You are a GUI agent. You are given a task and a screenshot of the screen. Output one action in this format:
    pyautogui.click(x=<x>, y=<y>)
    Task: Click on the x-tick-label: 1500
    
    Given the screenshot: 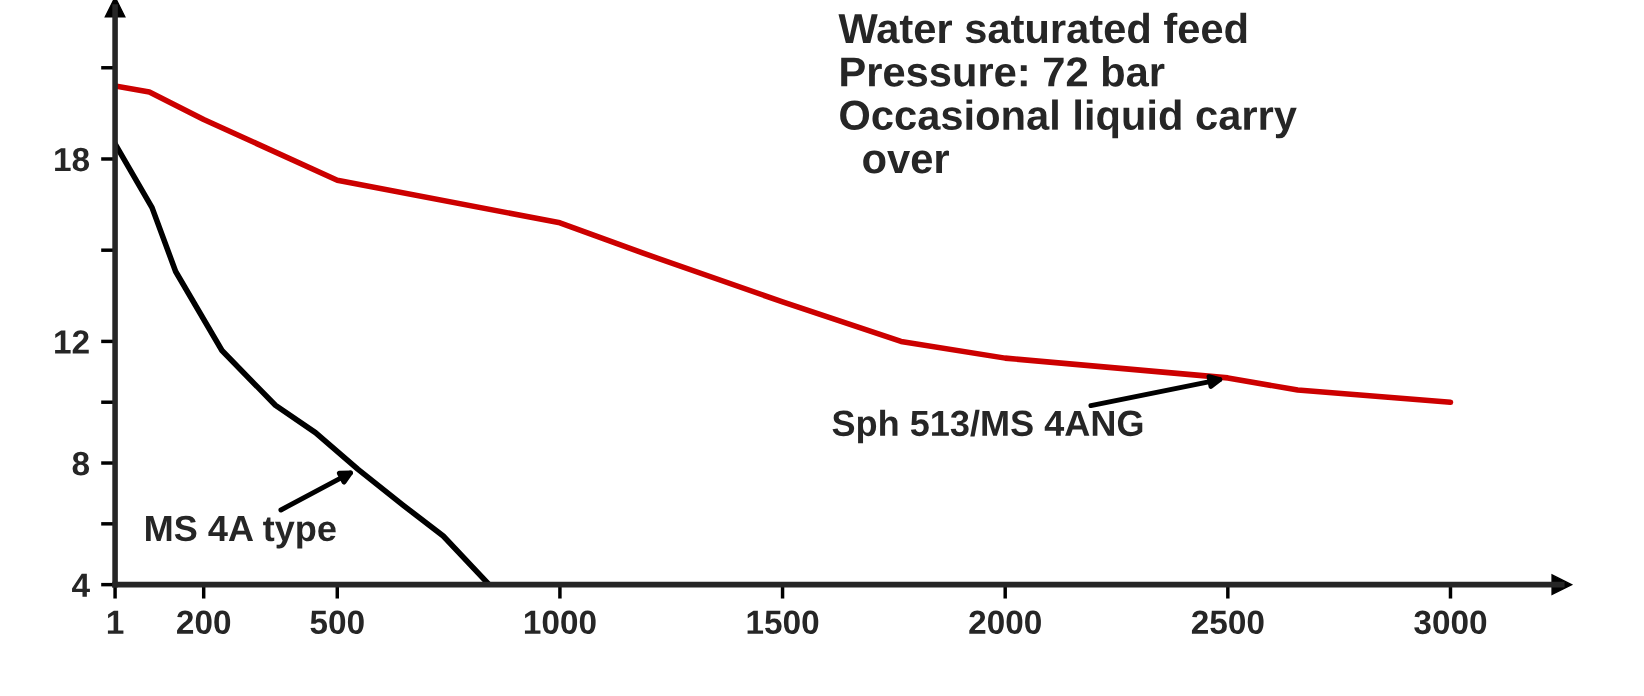 What is the action you would take?
    pyautogui.click(x=783, y=622)
    